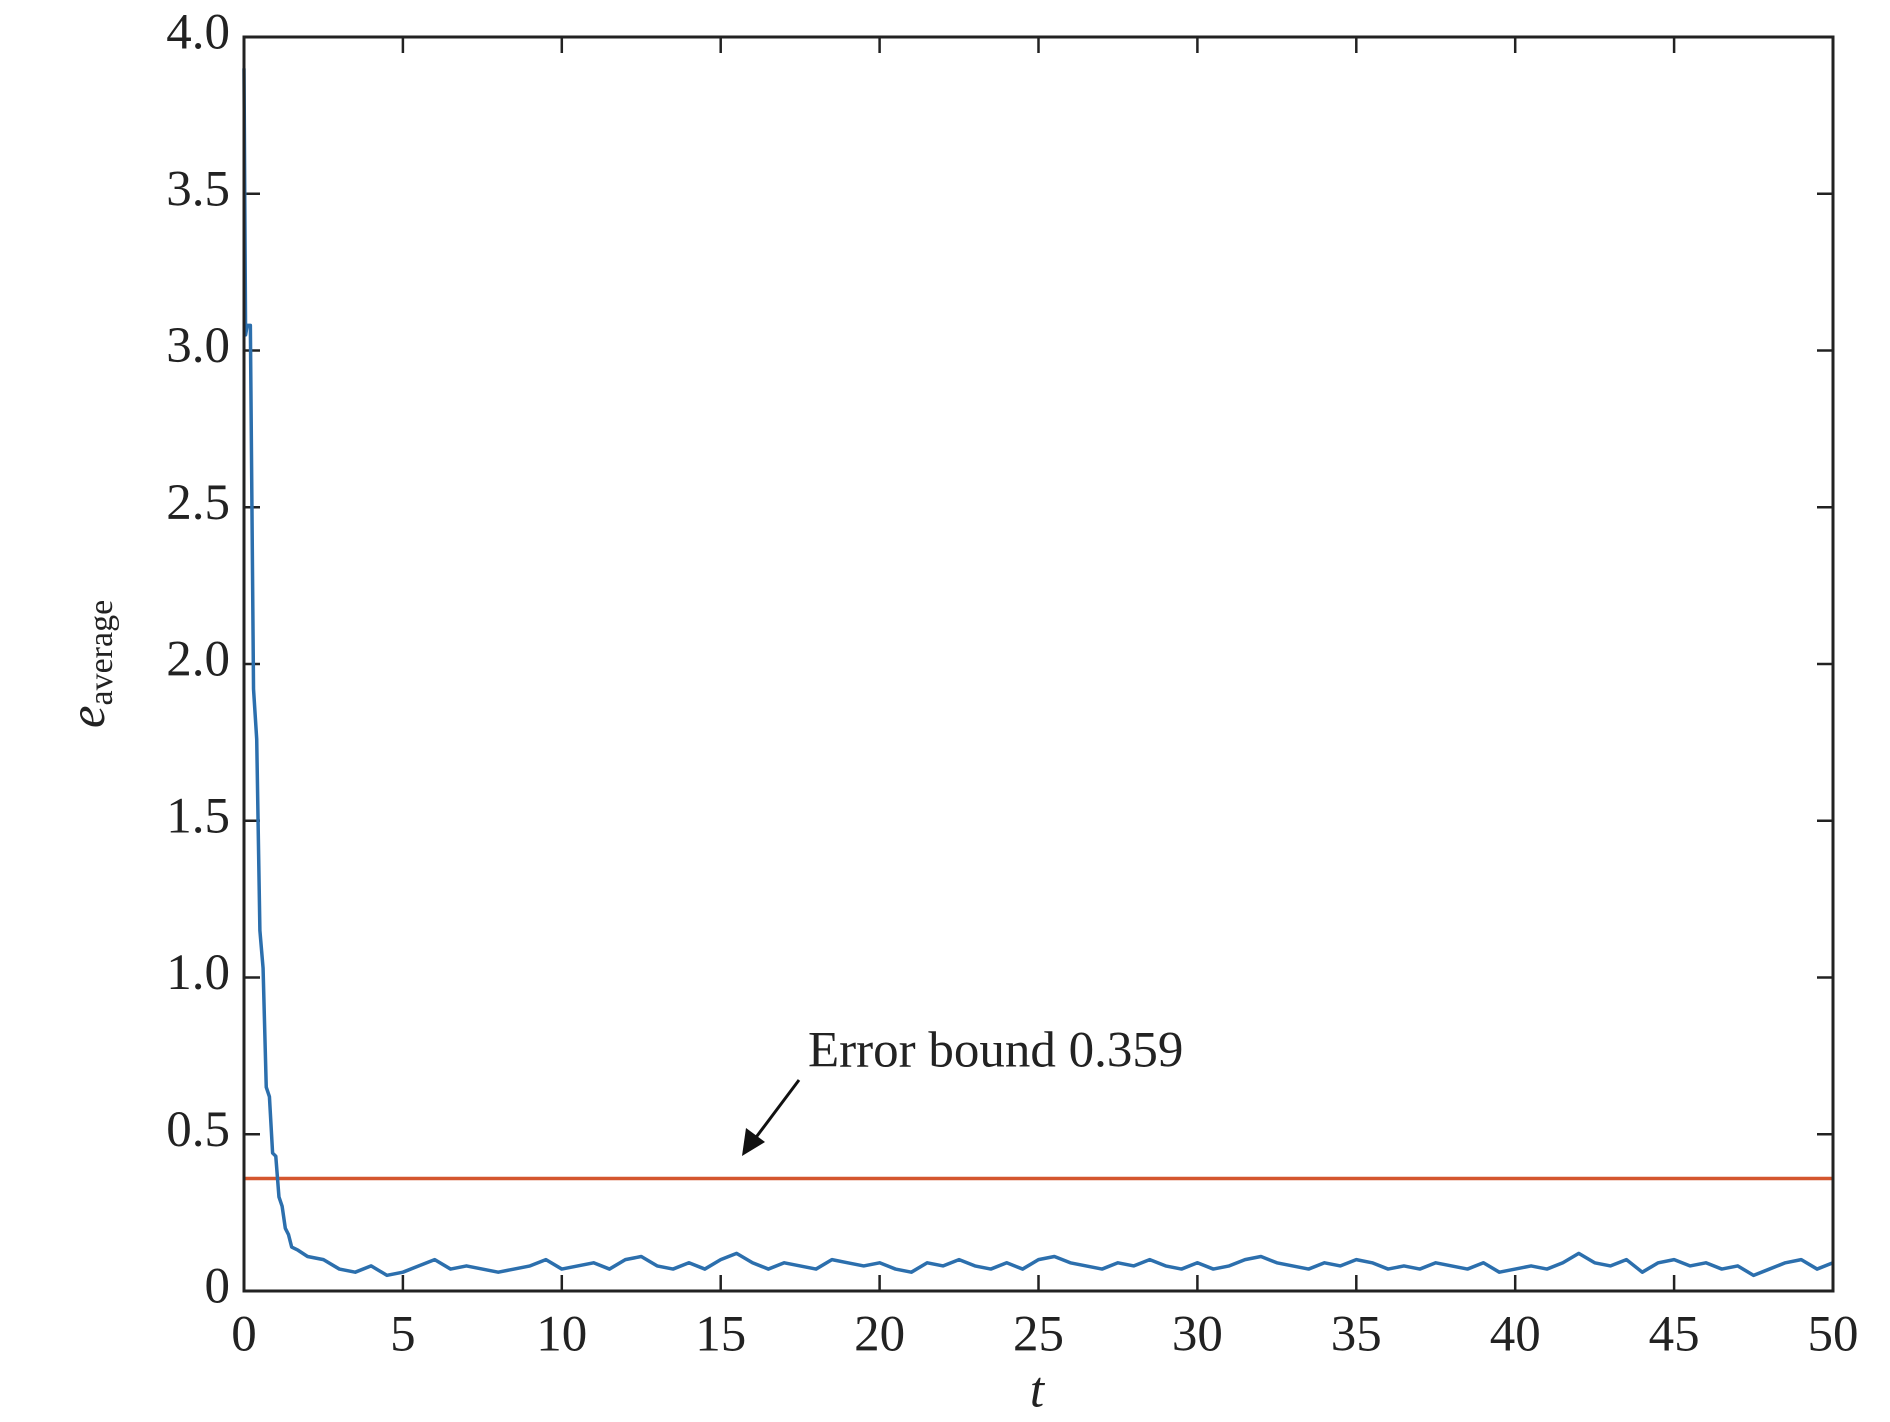 The image size is (1890, 1422). I want to click on annotation-arrowhead, so click(753, 1142).